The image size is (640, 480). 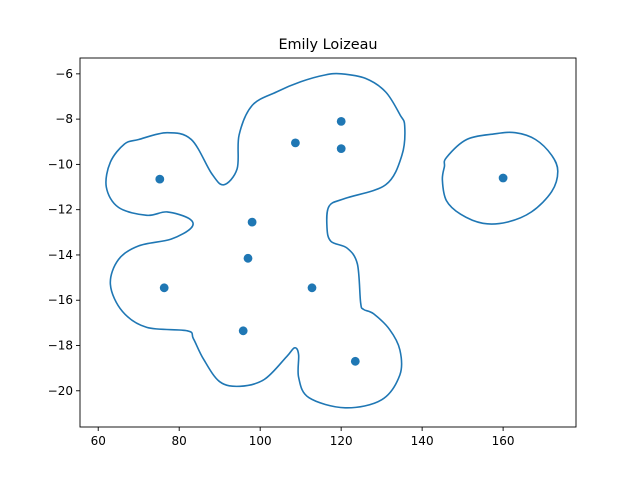 I want to click on x-tick-label-100: 100, so click(x=260, y=441).